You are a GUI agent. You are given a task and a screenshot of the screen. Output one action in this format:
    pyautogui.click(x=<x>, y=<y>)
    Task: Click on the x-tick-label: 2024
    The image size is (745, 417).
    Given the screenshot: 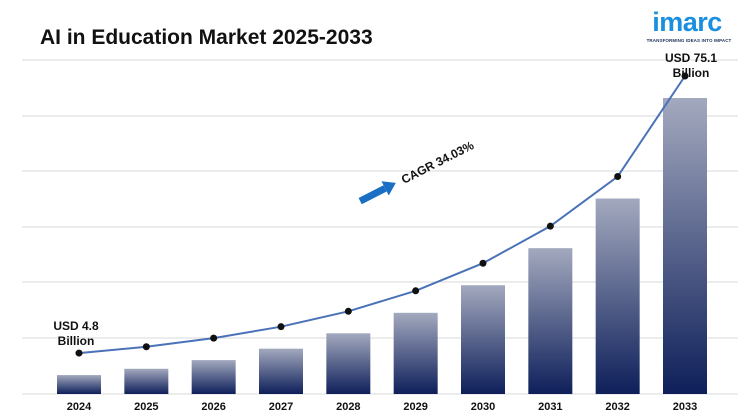 What is the action you would take?
    pyautogui.click(x=79, y=407)
    